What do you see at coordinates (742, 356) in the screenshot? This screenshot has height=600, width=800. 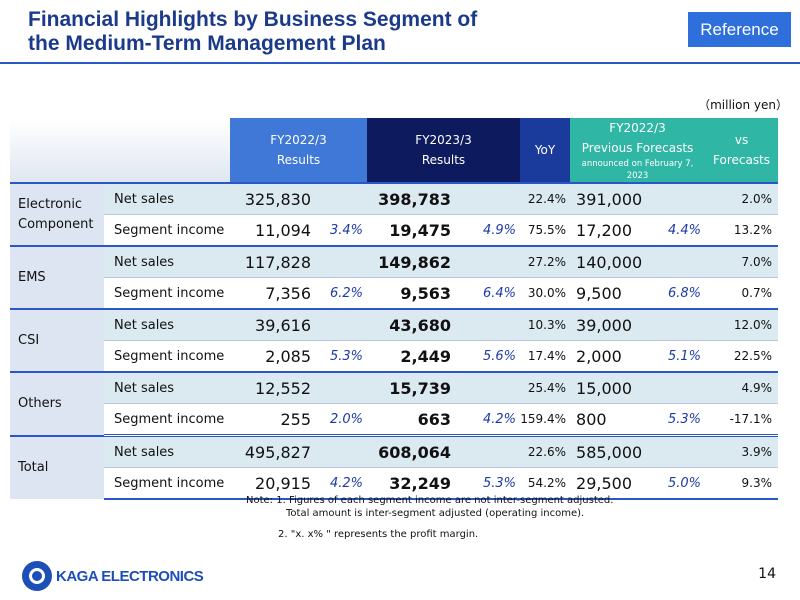 I see `vs-forecast-value: 22.5%` at bounding box center [742, 356].